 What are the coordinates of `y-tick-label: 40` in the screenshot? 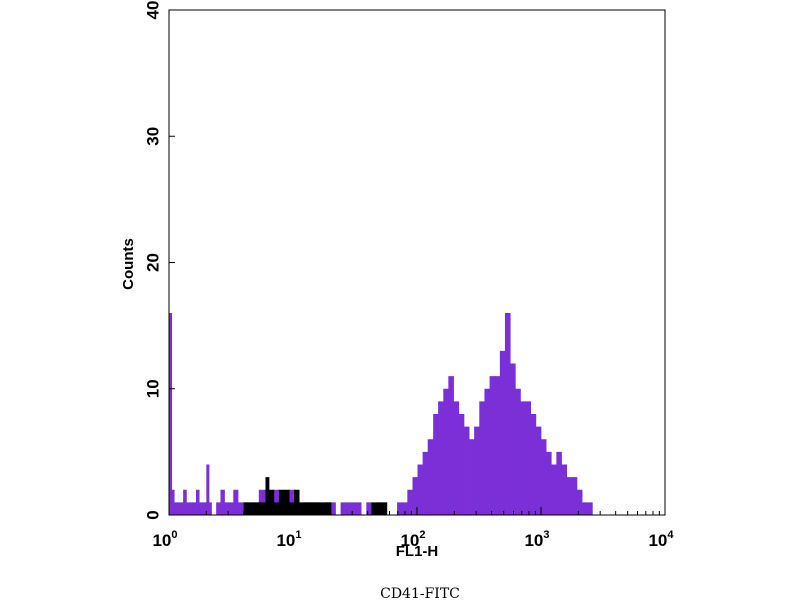 It's located at (152, 10).